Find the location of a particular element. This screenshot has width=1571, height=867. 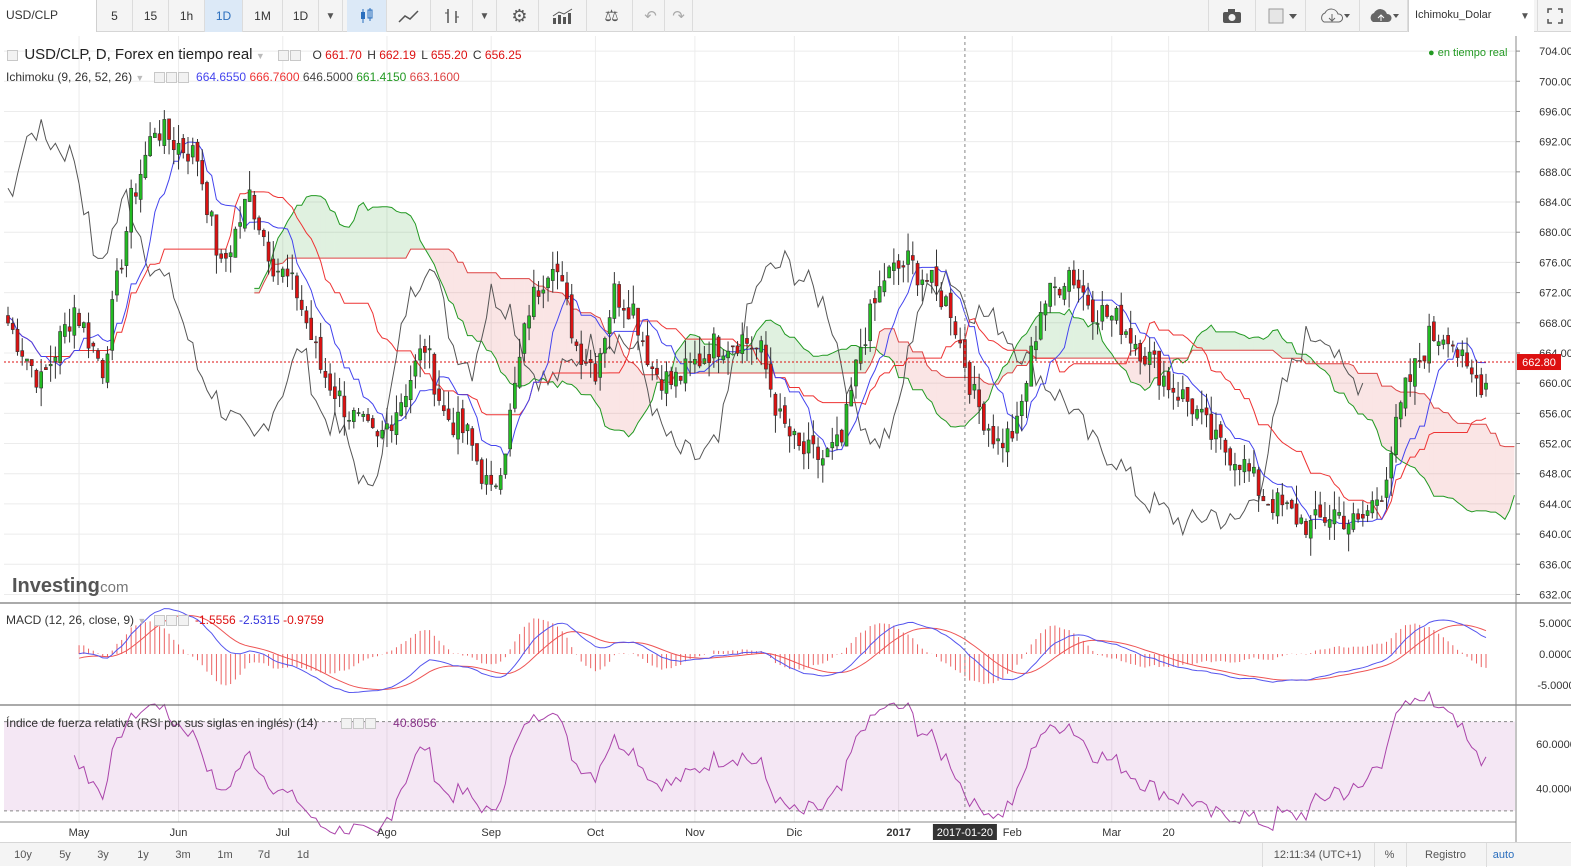

candles-icon is located at coordinates (366, 15).